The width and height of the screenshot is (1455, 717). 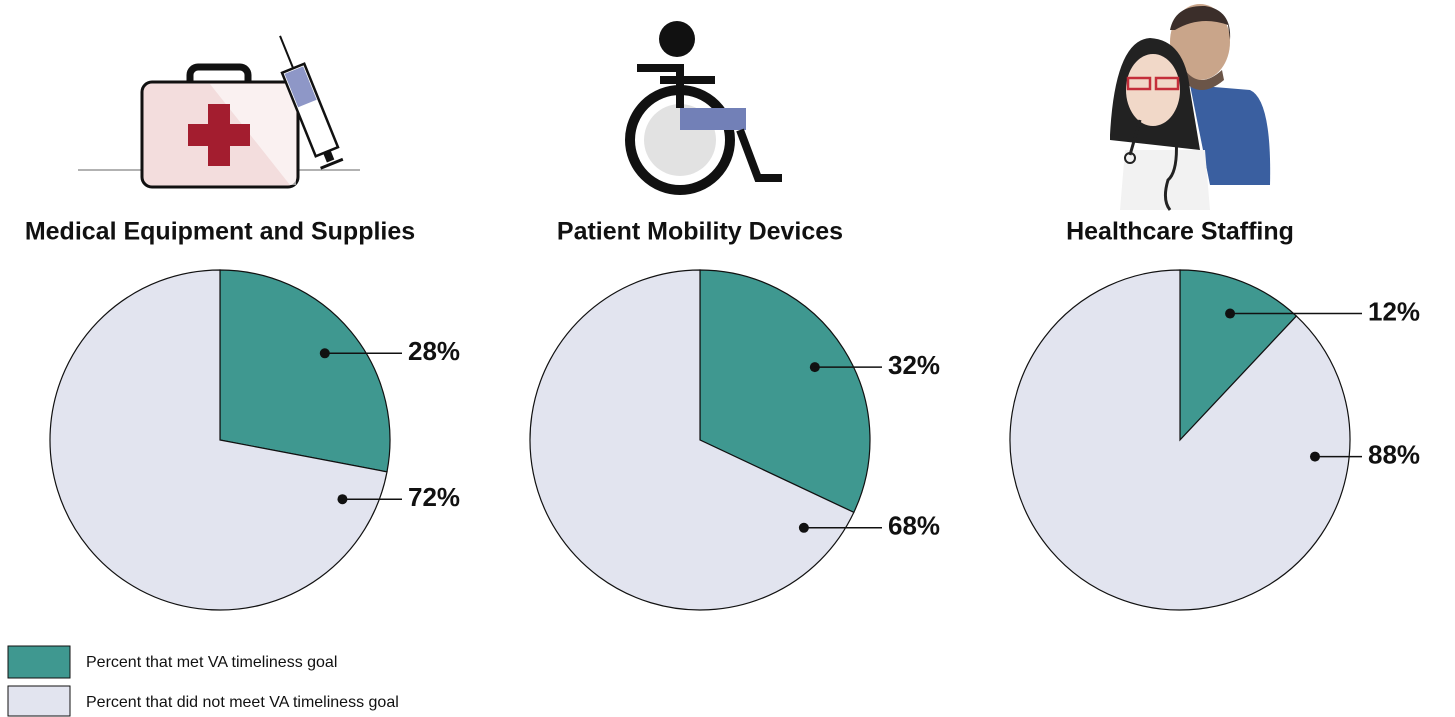 I want to click on chart-title: Healthcare Staffing, so click(x=1180, y=232).